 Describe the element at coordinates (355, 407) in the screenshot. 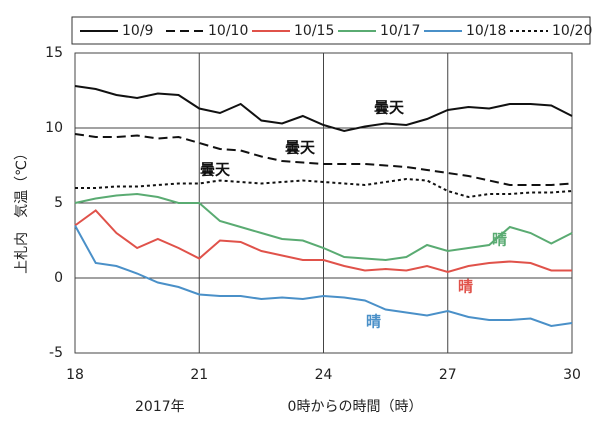

I see `x-axis-title: 0時からの時間（時）` at that location.